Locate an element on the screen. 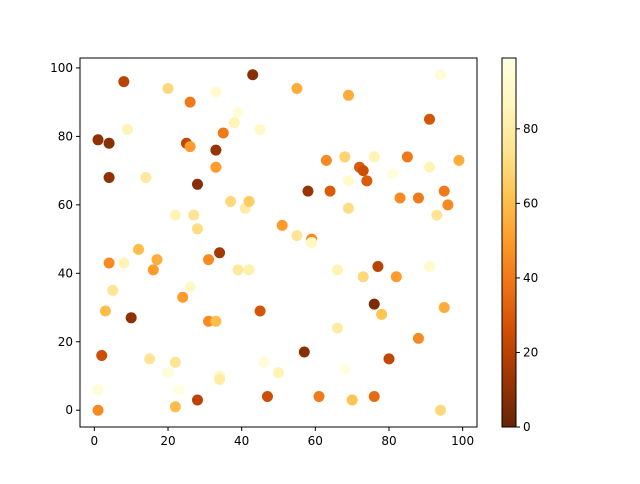 This screenshot has height=484, width=640. y-tick-label: 40 is located at coordinates (65, 273).